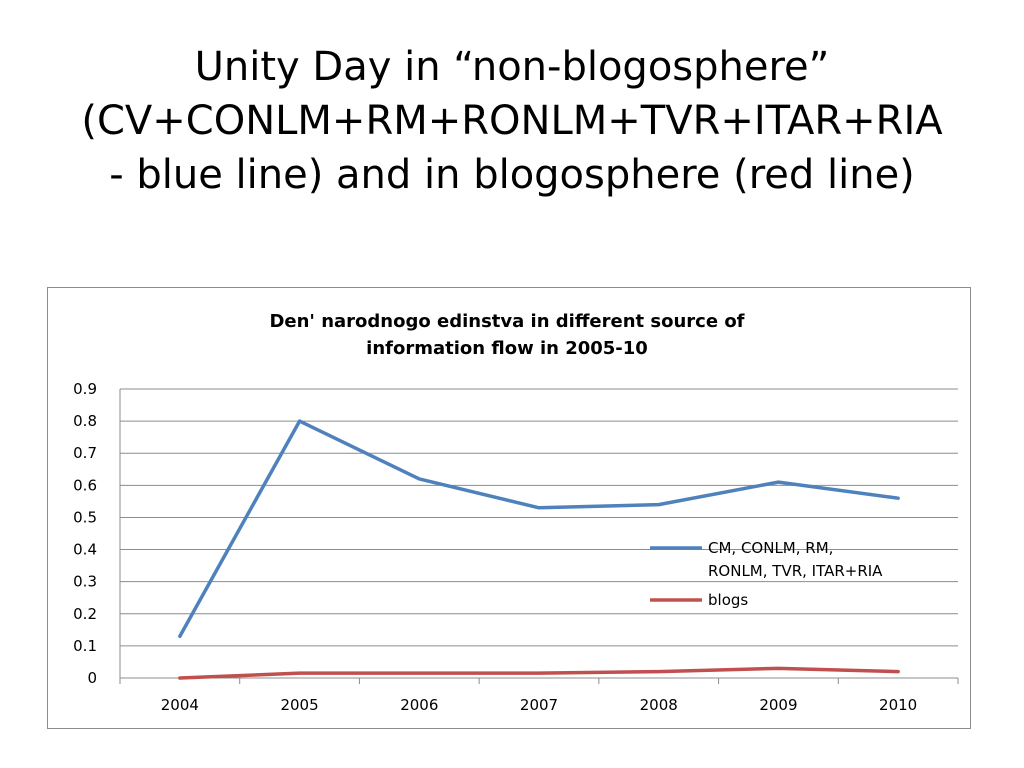 This screenshot has height=768, width=1024. I want to click on legend-label-2: blogs, so click(728, 600).